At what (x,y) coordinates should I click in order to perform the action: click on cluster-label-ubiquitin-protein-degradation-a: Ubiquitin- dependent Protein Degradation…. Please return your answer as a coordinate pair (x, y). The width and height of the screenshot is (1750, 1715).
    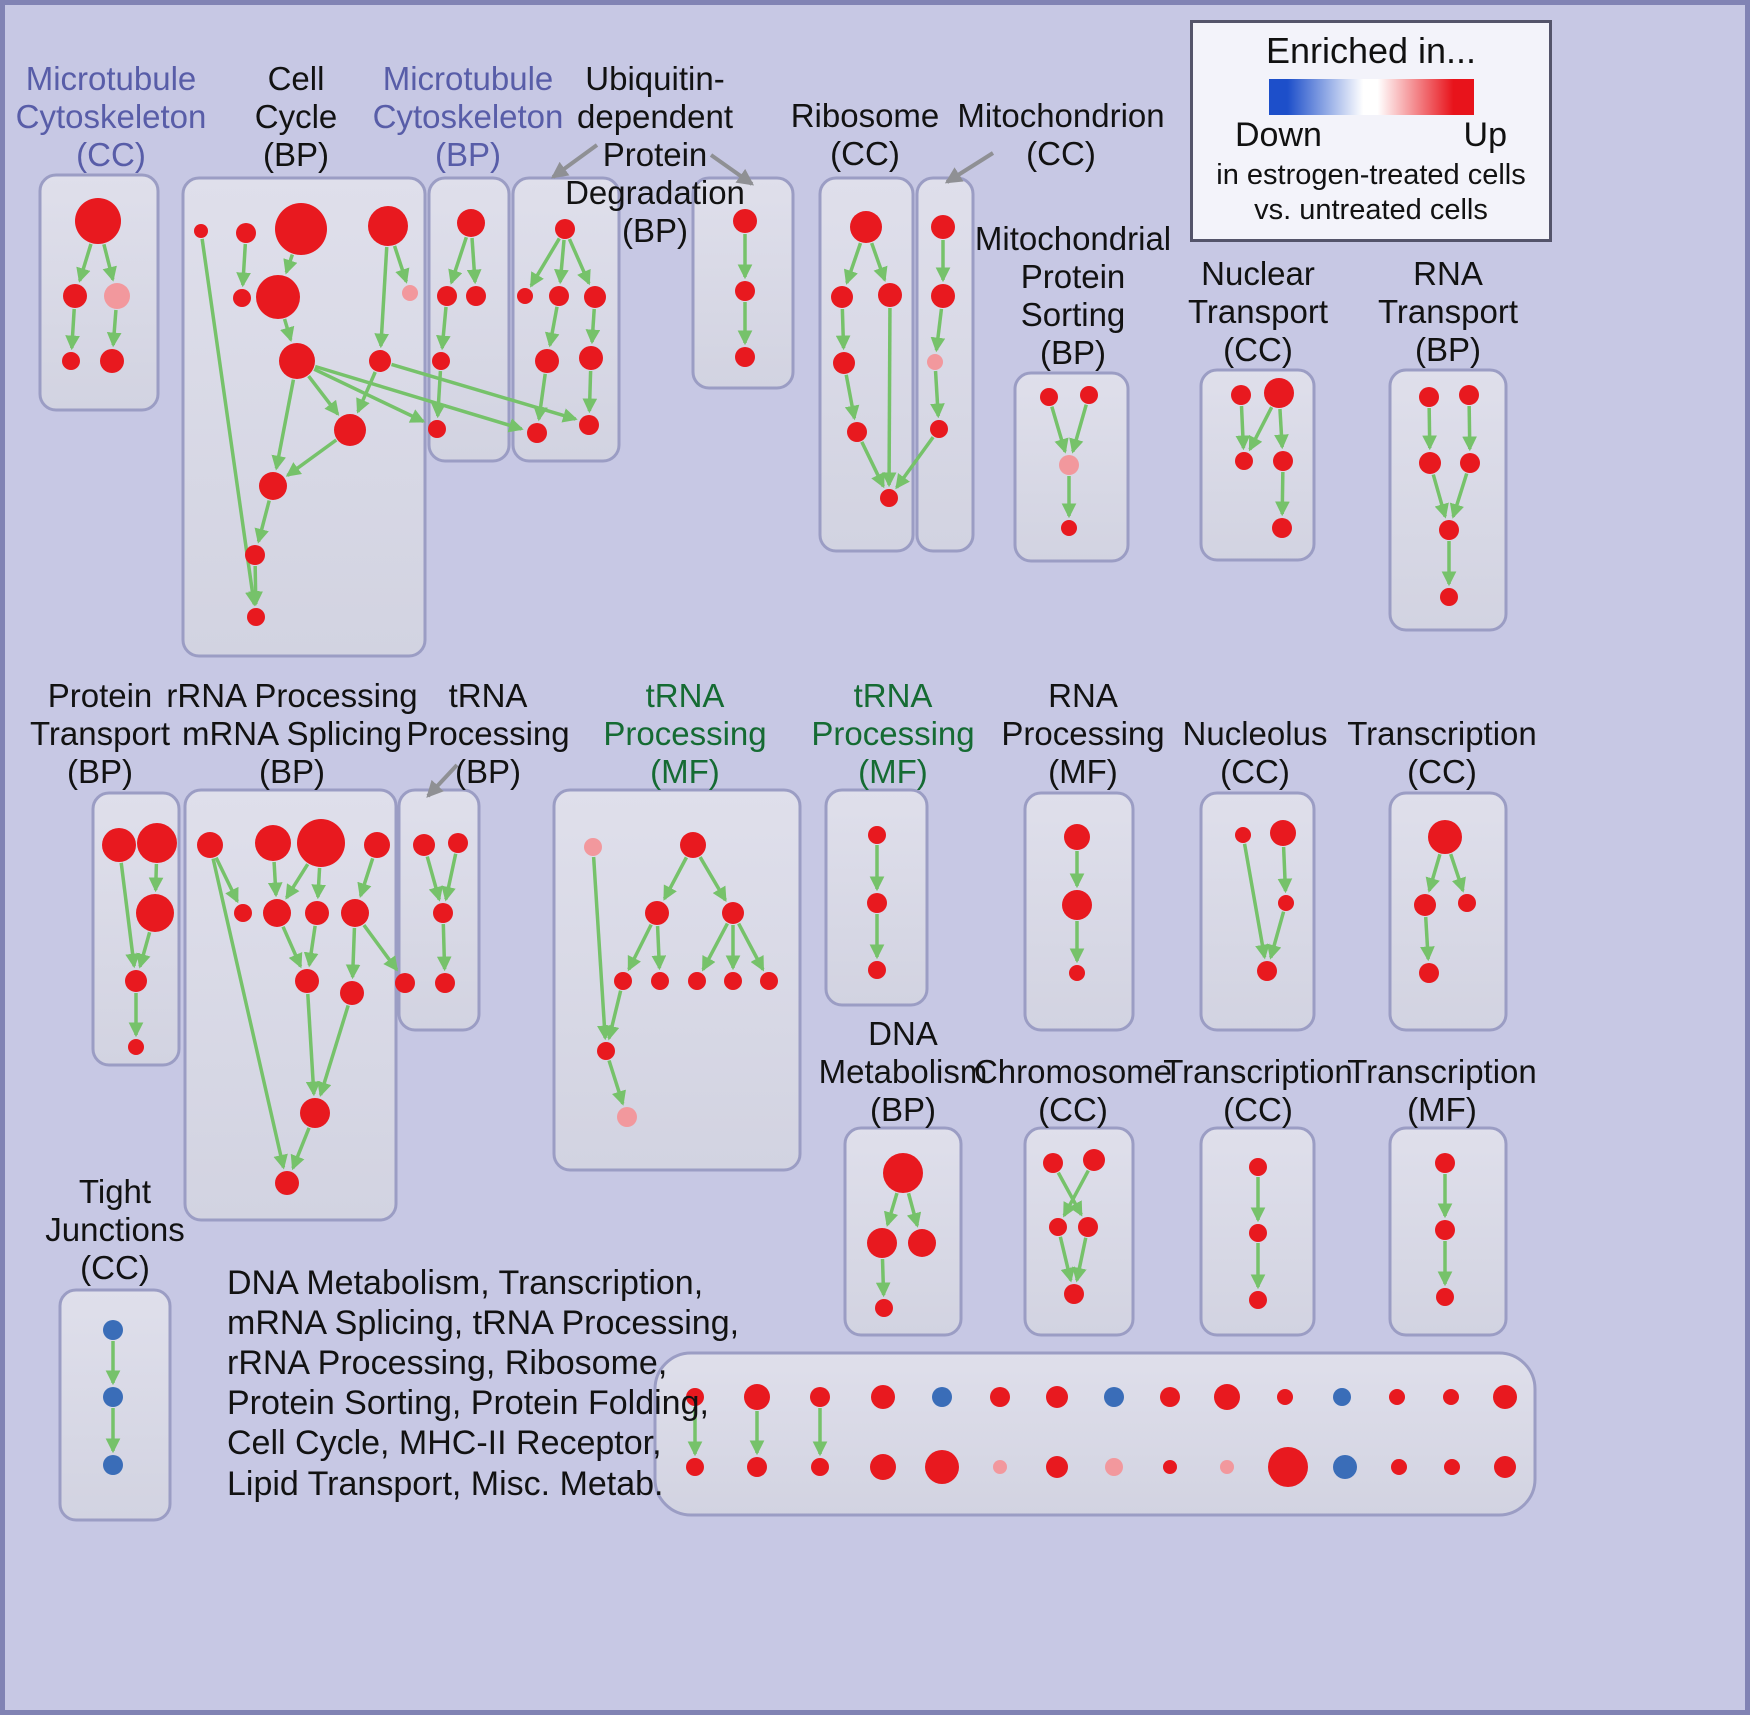
    Looking at the image, I should click on (655, 154).